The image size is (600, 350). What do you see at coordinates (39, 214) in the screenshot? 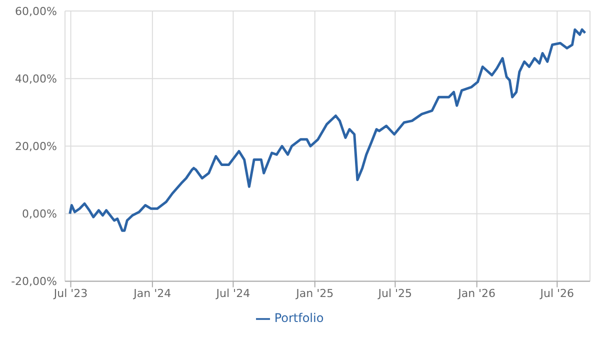
I see `y-tick-label: 0,00%` at bounding box center [39, 214].